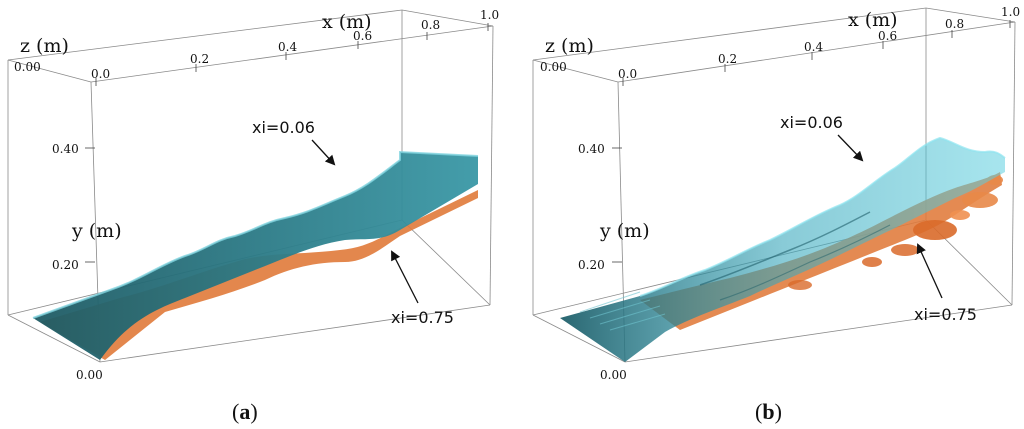 The width and height of the screenshot is (1024, 429). I want to click on panel-b-y-ticks: 0.40 0.20 0.00, so click(602, 262).